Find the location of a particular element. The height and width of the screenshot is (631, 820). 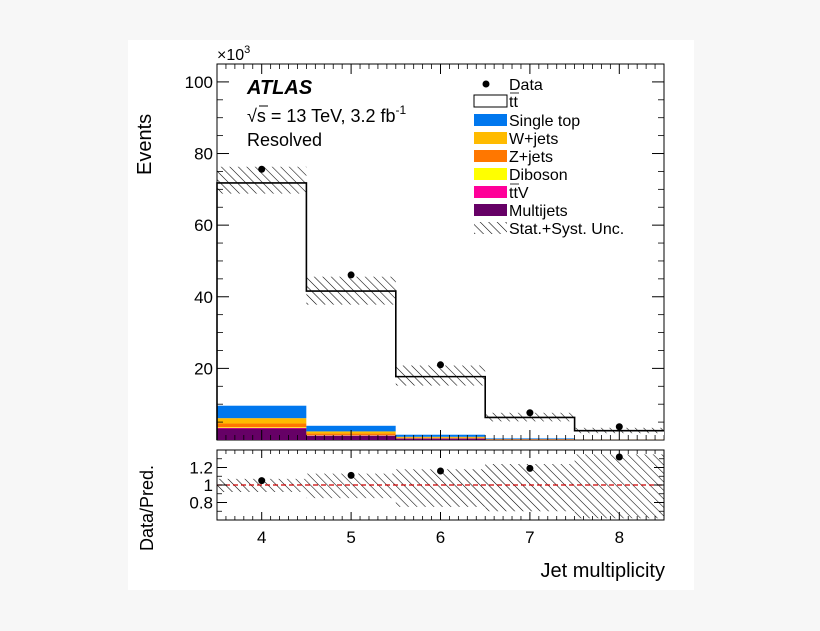

legend-entry-wjets: W+jets is located at coordinates (533, 139).